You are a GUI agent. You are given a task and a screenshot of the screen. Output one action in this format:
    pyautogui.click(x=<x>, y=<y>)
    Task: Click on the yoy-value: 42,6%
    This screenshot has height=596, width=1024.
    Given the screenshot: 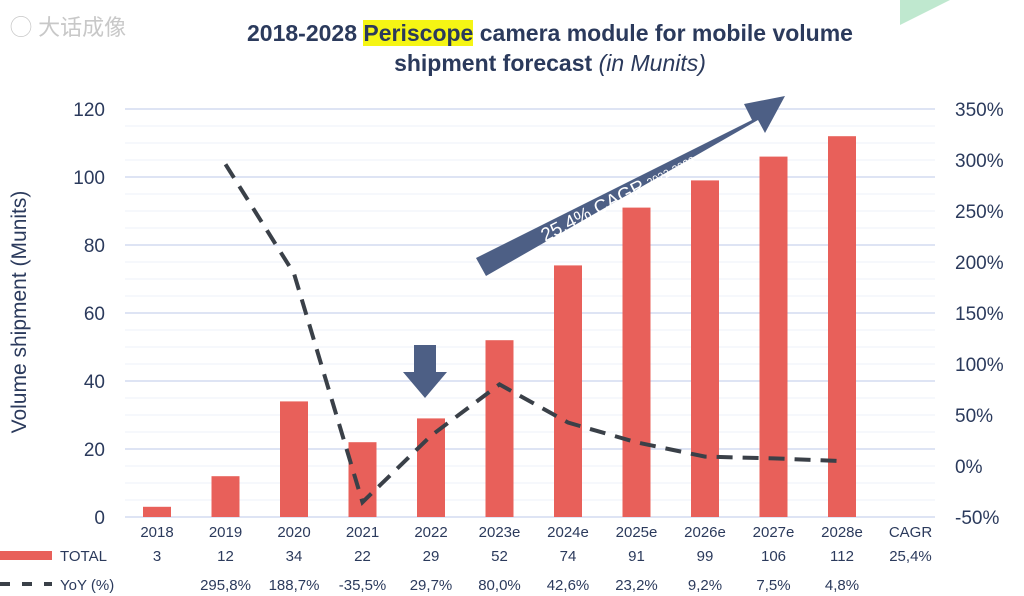 What is the action you would take?
    pyautogui.click(x=568, y=585)
    